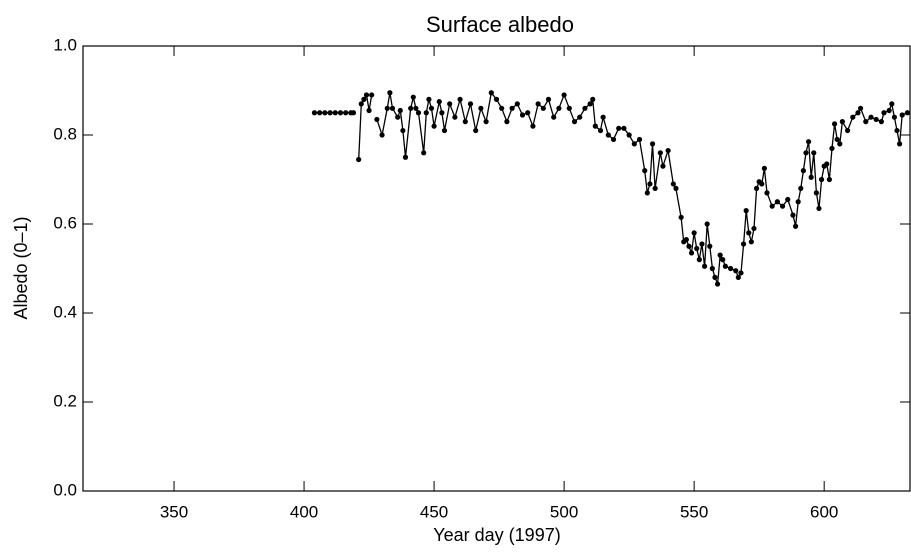 This screenshot has height=552, width=911. Describe the element at coordinates (65, 222) in the screenshot. I see `y-tick-label: 0.6` at that location.